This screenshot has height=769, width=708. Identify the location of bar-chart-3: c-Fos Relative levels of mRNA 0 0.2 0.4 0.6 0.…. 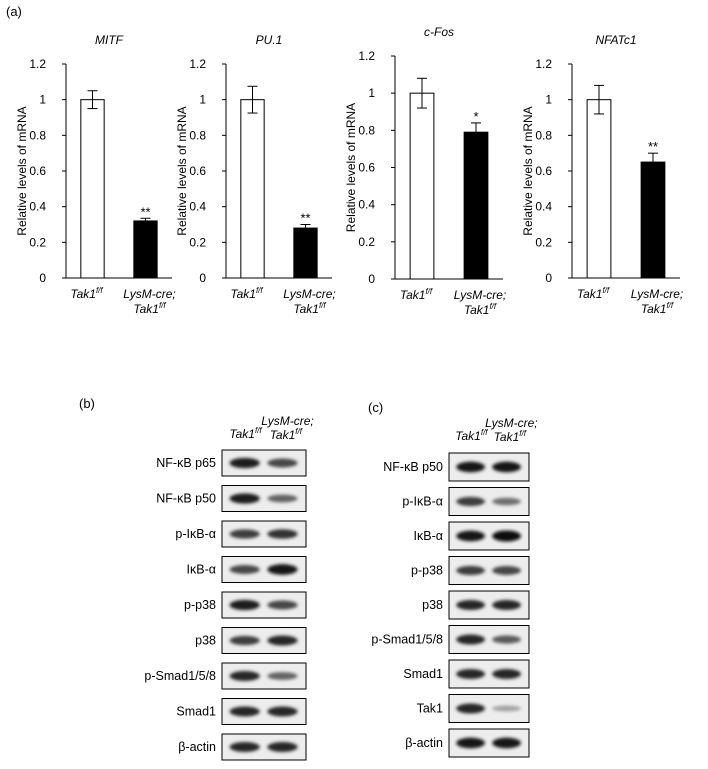
(425, 171).